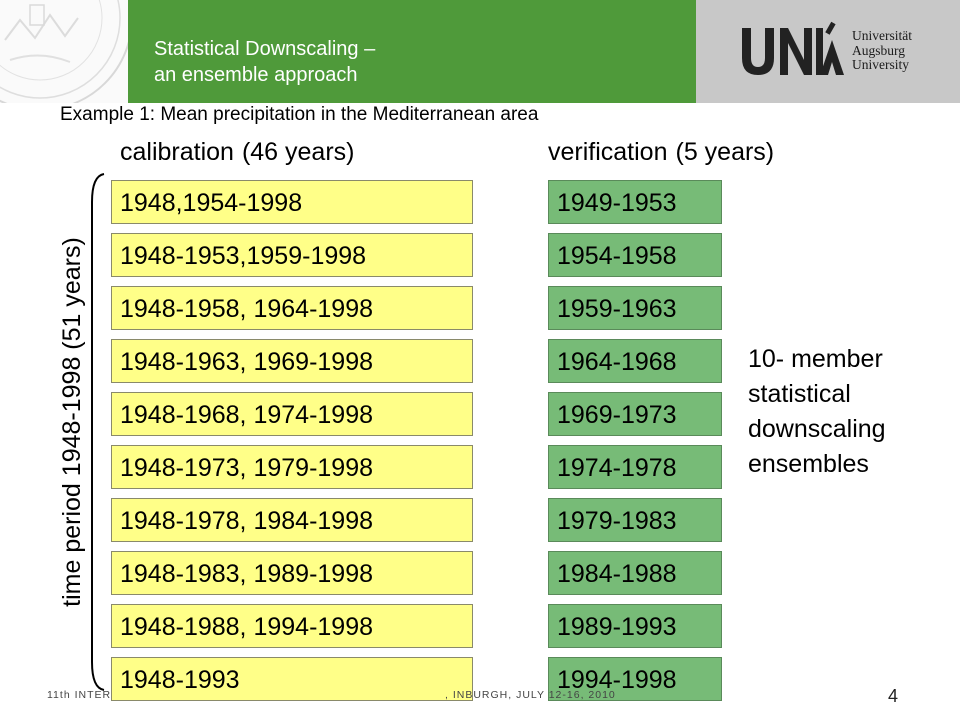 The image size is (960, 720). Describe the element at coordinates (265, 49) in the screenshot. I see `slide-title-line-1: Statistical Downscaling –` at that location.